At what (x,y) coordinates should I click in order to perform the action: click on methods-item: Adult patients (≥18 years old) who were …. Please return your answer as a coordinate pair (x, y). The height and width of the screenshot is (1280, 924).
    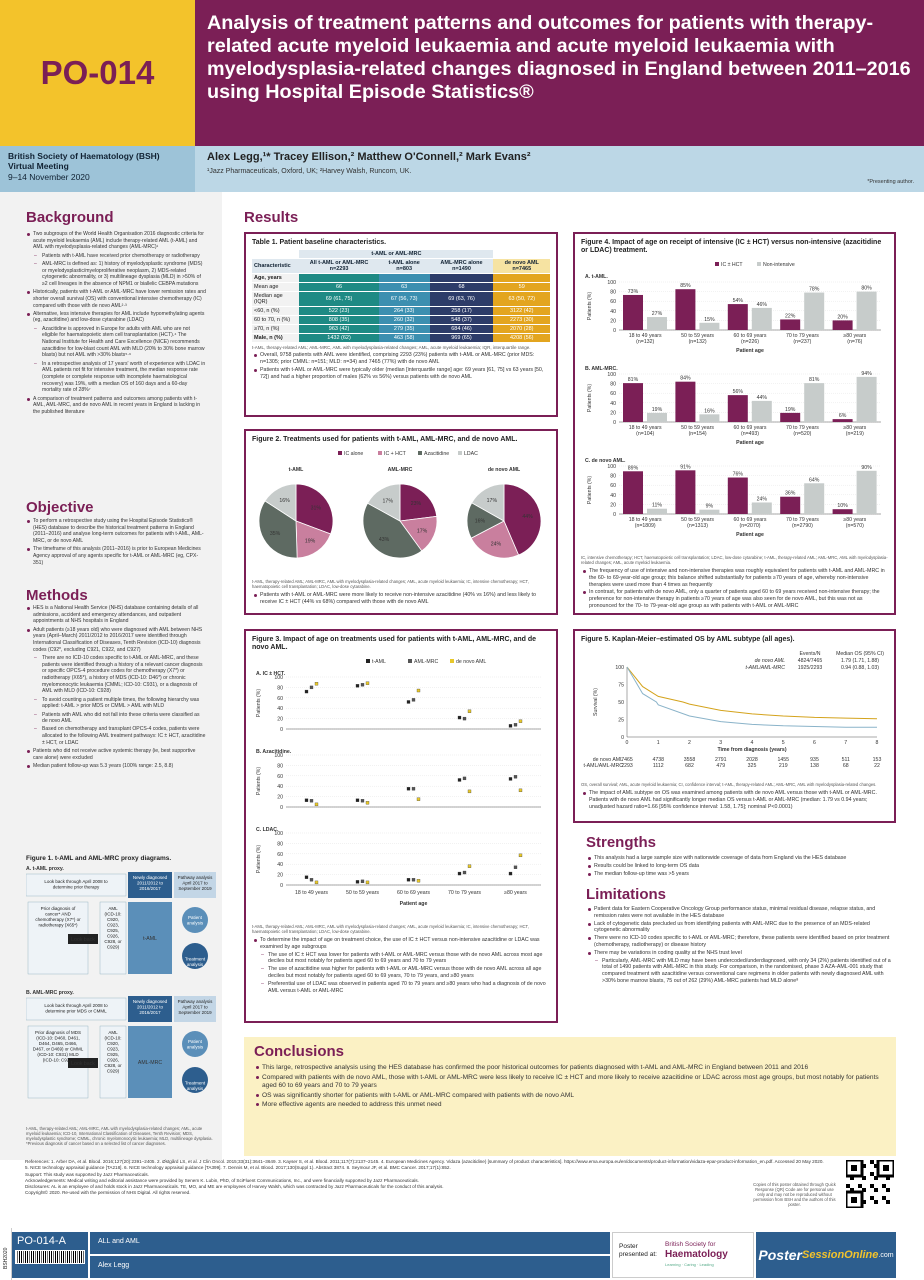
    Looking at the image, I should click on (116, 640).